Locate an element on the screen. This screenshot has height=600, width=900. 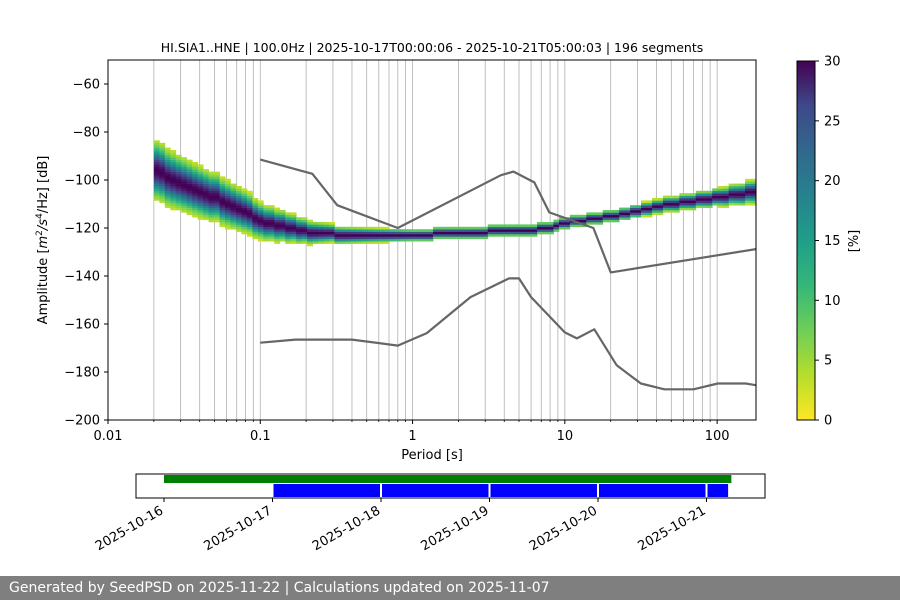
y-label-suffix: /Hz] [dB] is located at coordinates (43, 185).